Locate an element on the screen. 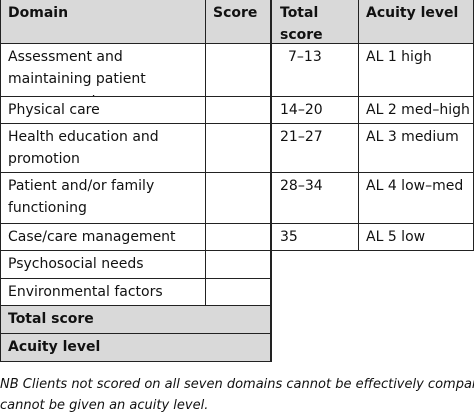 This screenshot has height=416, width=474. row-domain-physical-care: Physical care is located at coordinates (54, 110).